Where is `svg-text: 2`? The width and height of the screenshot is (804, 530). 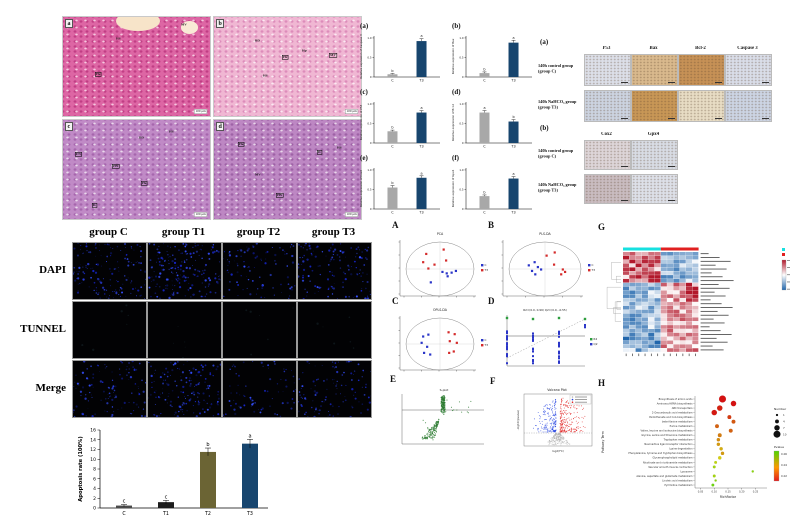 svg-text: 2 is located at coordinates (94, 499).